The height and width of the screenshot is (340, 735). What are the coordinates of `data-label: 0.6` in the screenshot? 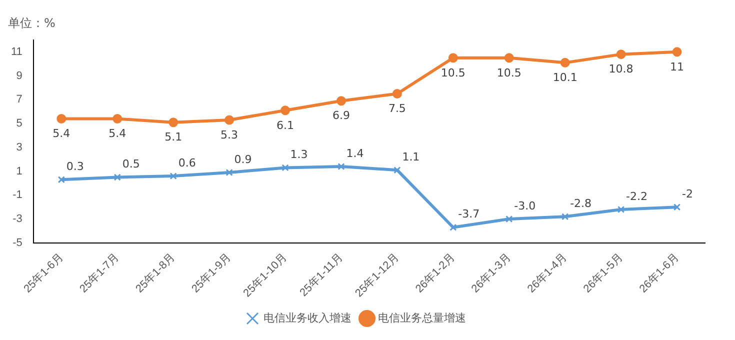 It's located at (187, 163).